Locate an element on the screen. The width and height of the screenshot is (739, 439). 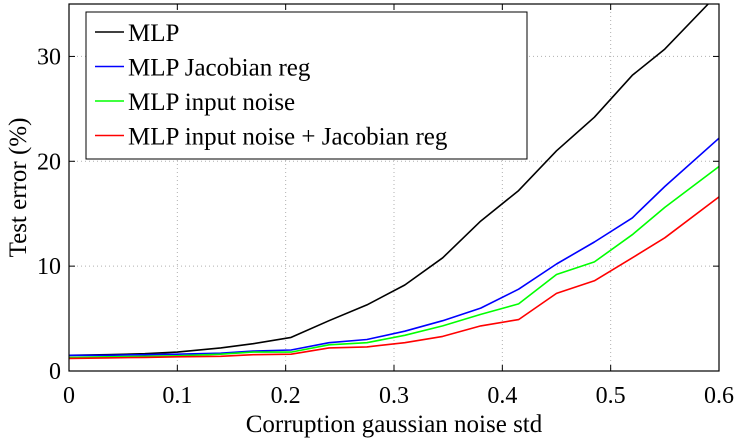
x-tick-label: 0.4 is located at coordinates (502, 396).